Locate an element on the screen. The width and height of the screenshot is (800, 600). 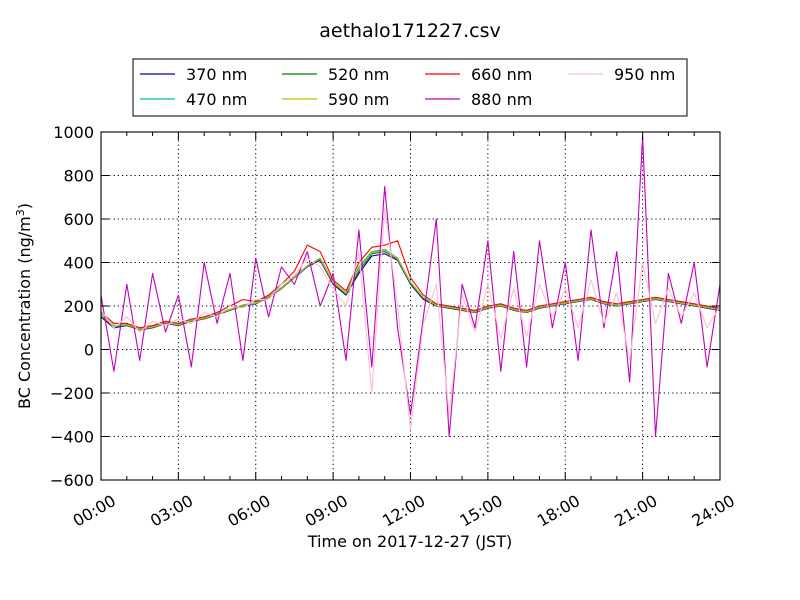
y-axis-label-end: ) is located at coordinates (24, 206).